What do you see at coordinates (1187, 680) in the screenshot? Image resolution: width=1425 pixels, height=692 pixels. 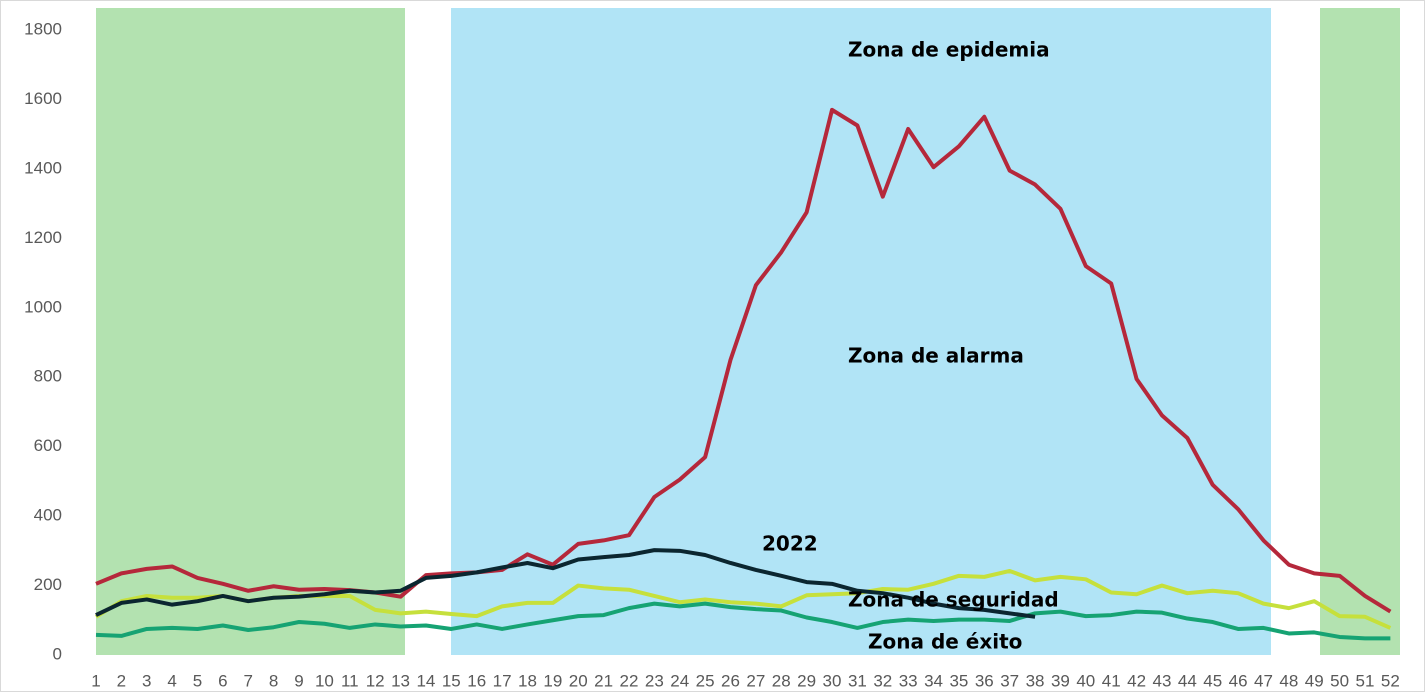 I see `x-tick-label: 44` at bounding box center [1187, 680].